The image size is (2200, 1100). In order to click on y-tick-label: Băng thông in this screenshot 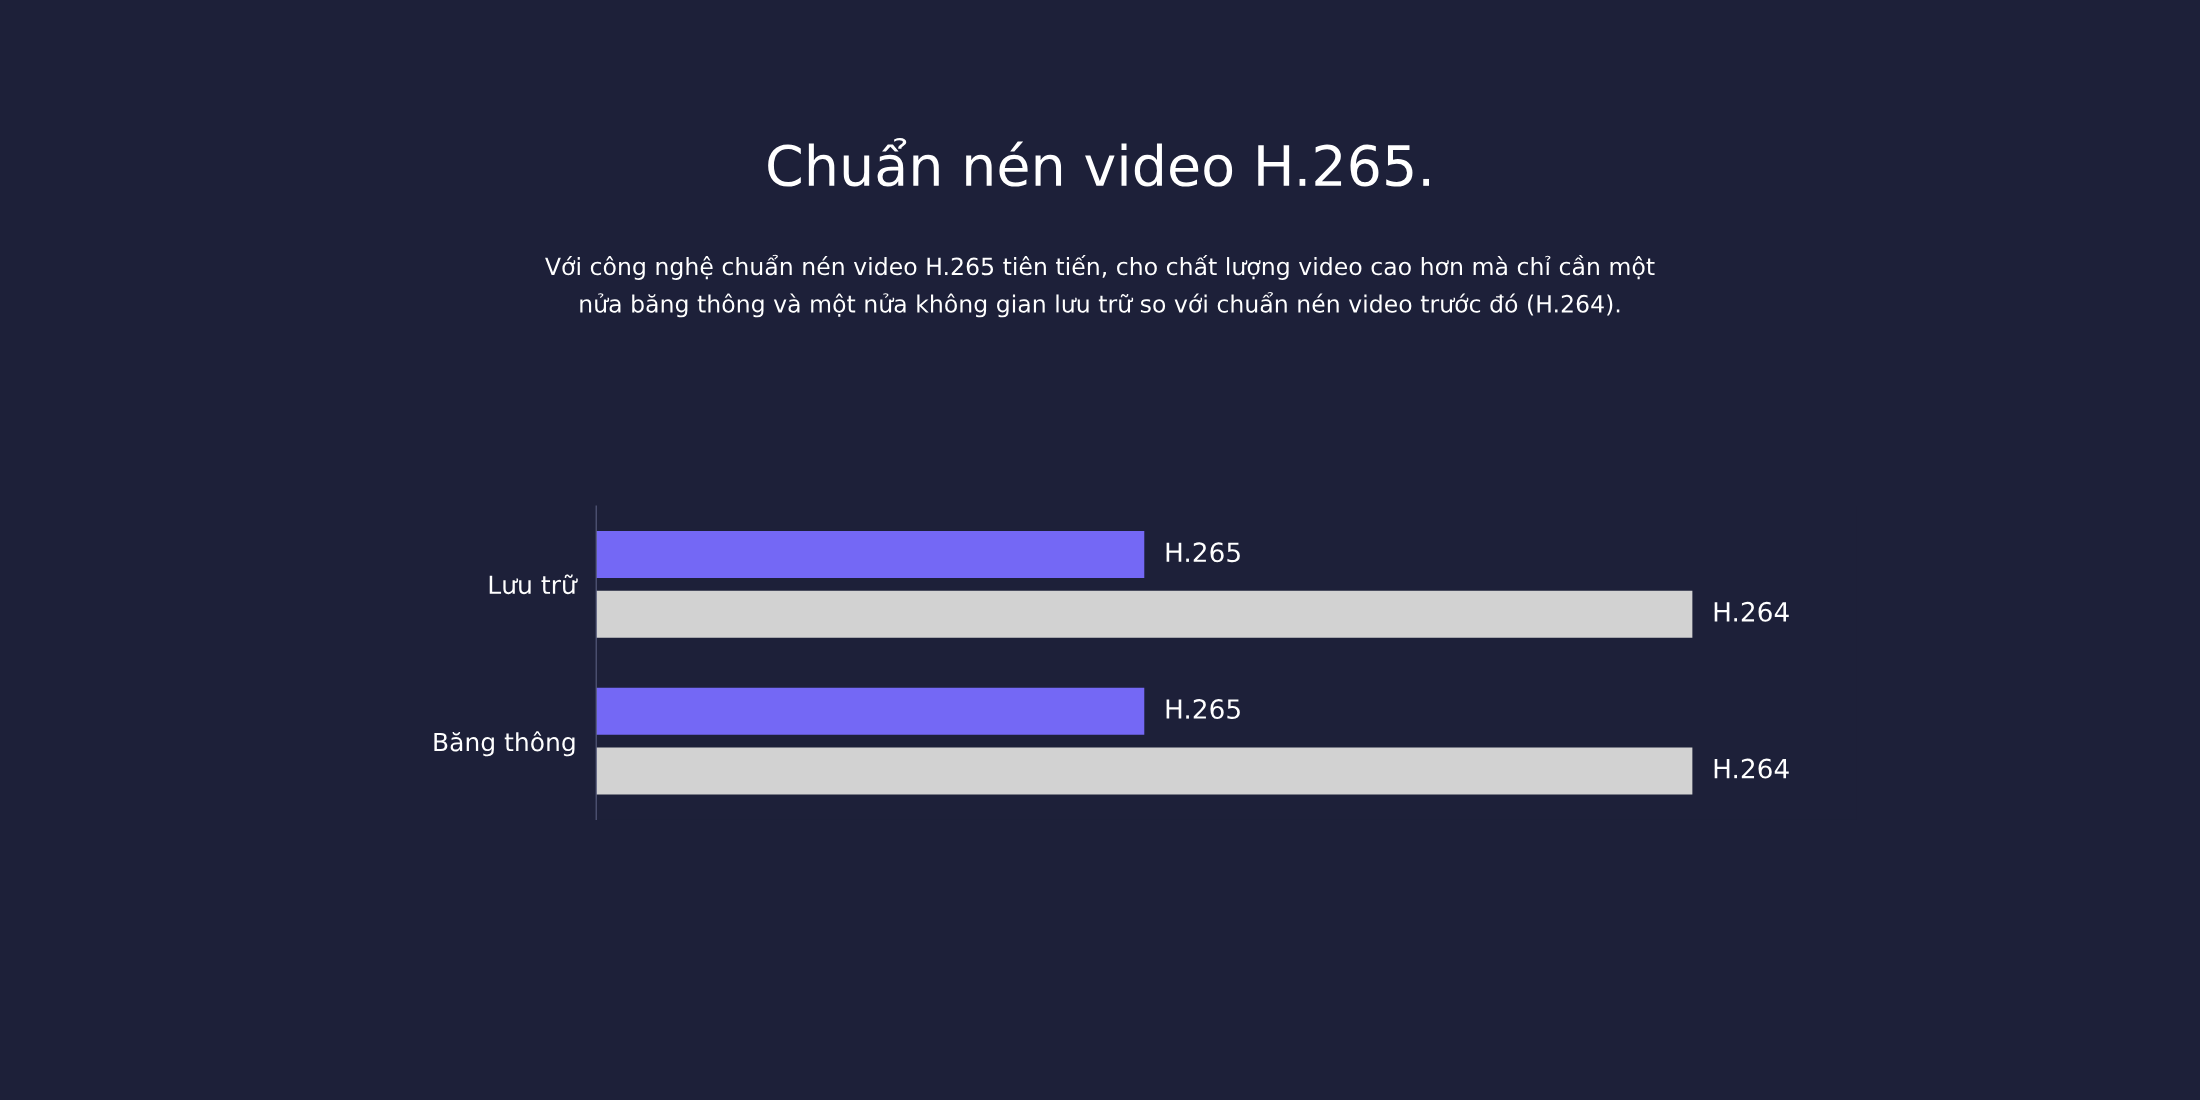, I will do `click(504, 744)`.